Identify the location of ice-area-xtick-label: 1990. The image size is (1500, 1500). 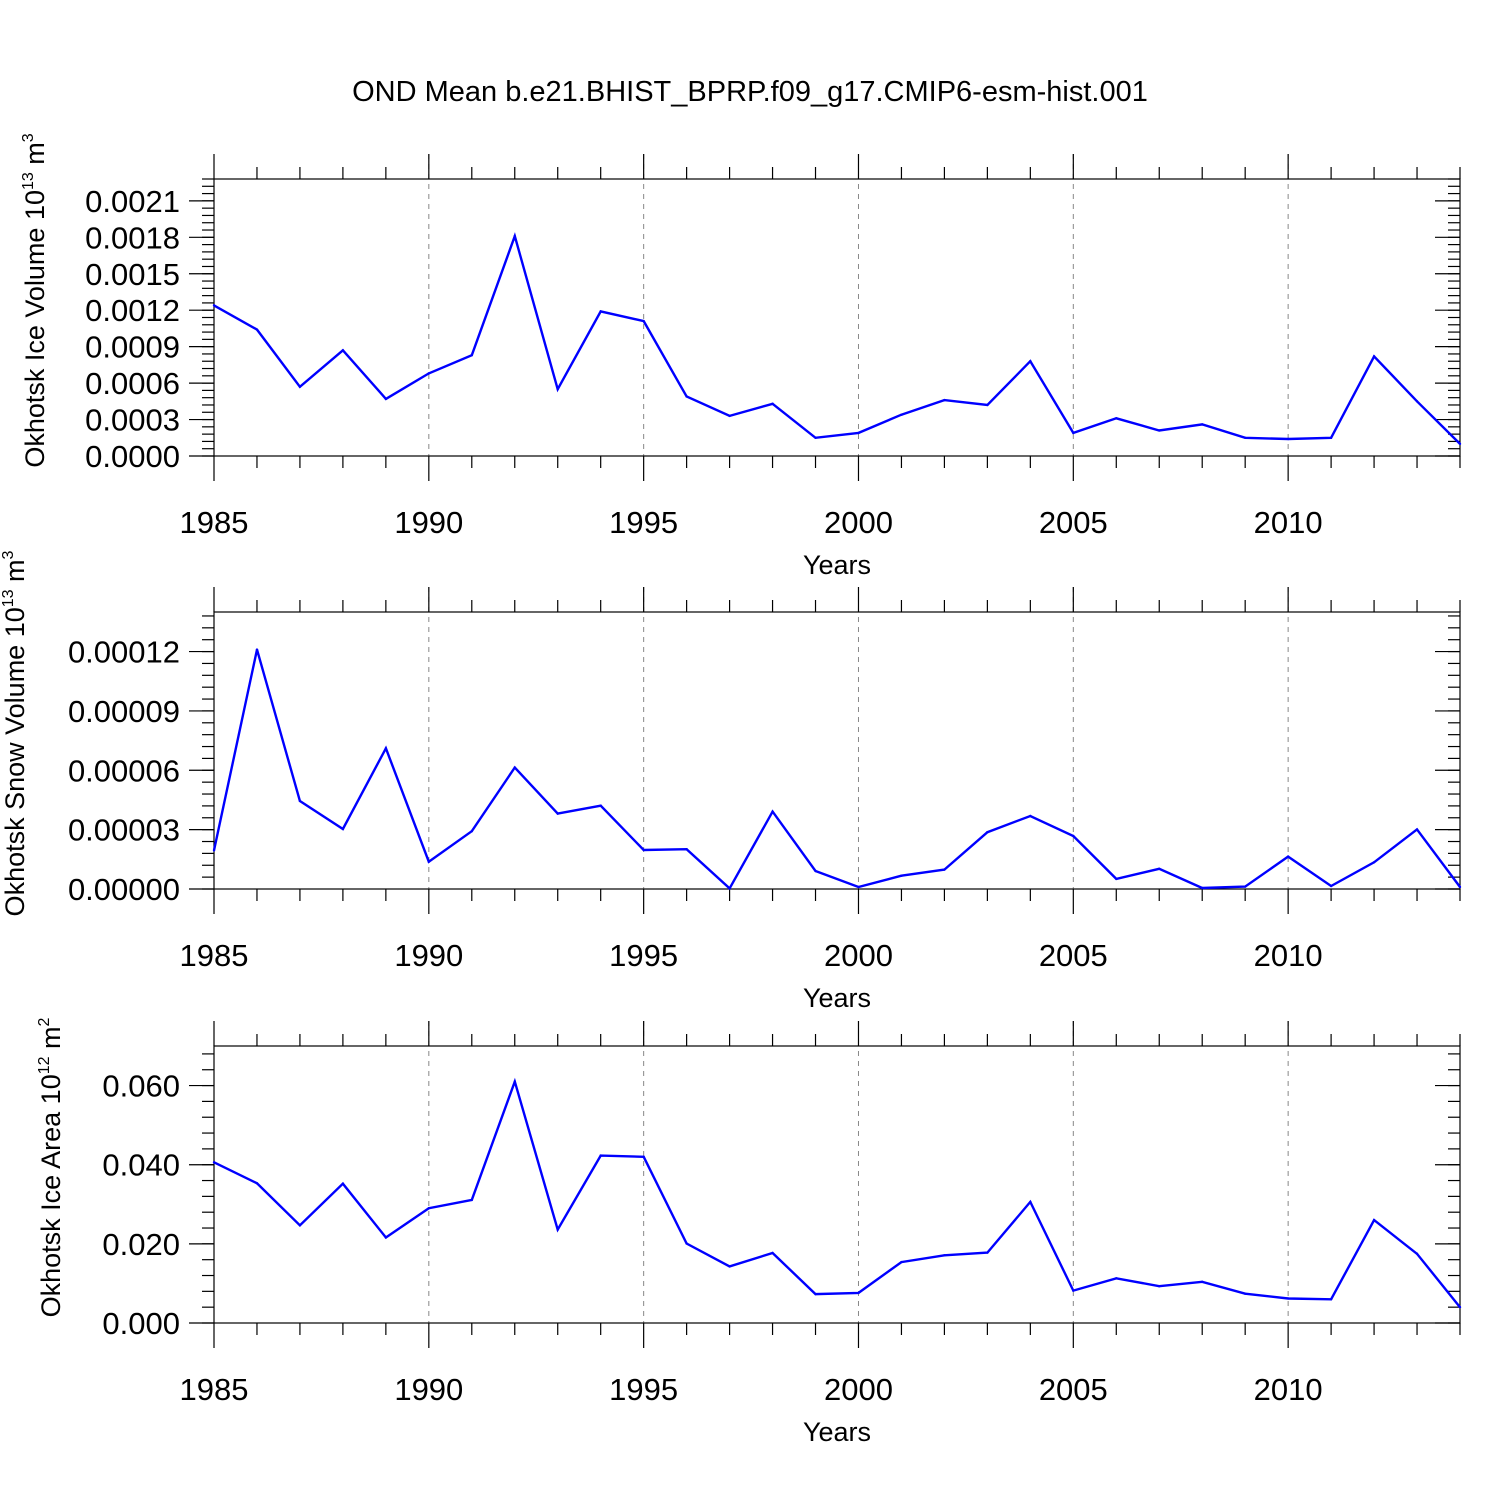
(428, 1389).